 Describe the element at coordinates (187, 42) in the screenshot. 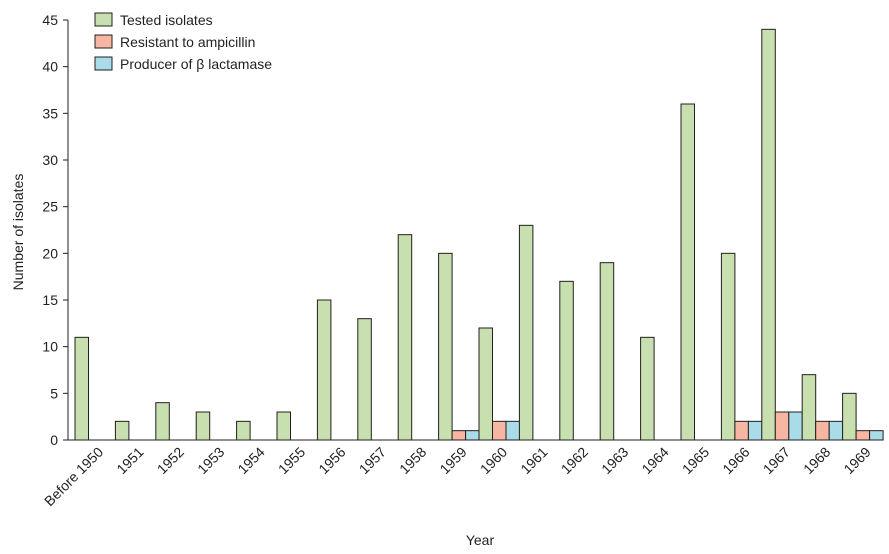

I see `legend-label: Resistant to ampicillin` at that location.